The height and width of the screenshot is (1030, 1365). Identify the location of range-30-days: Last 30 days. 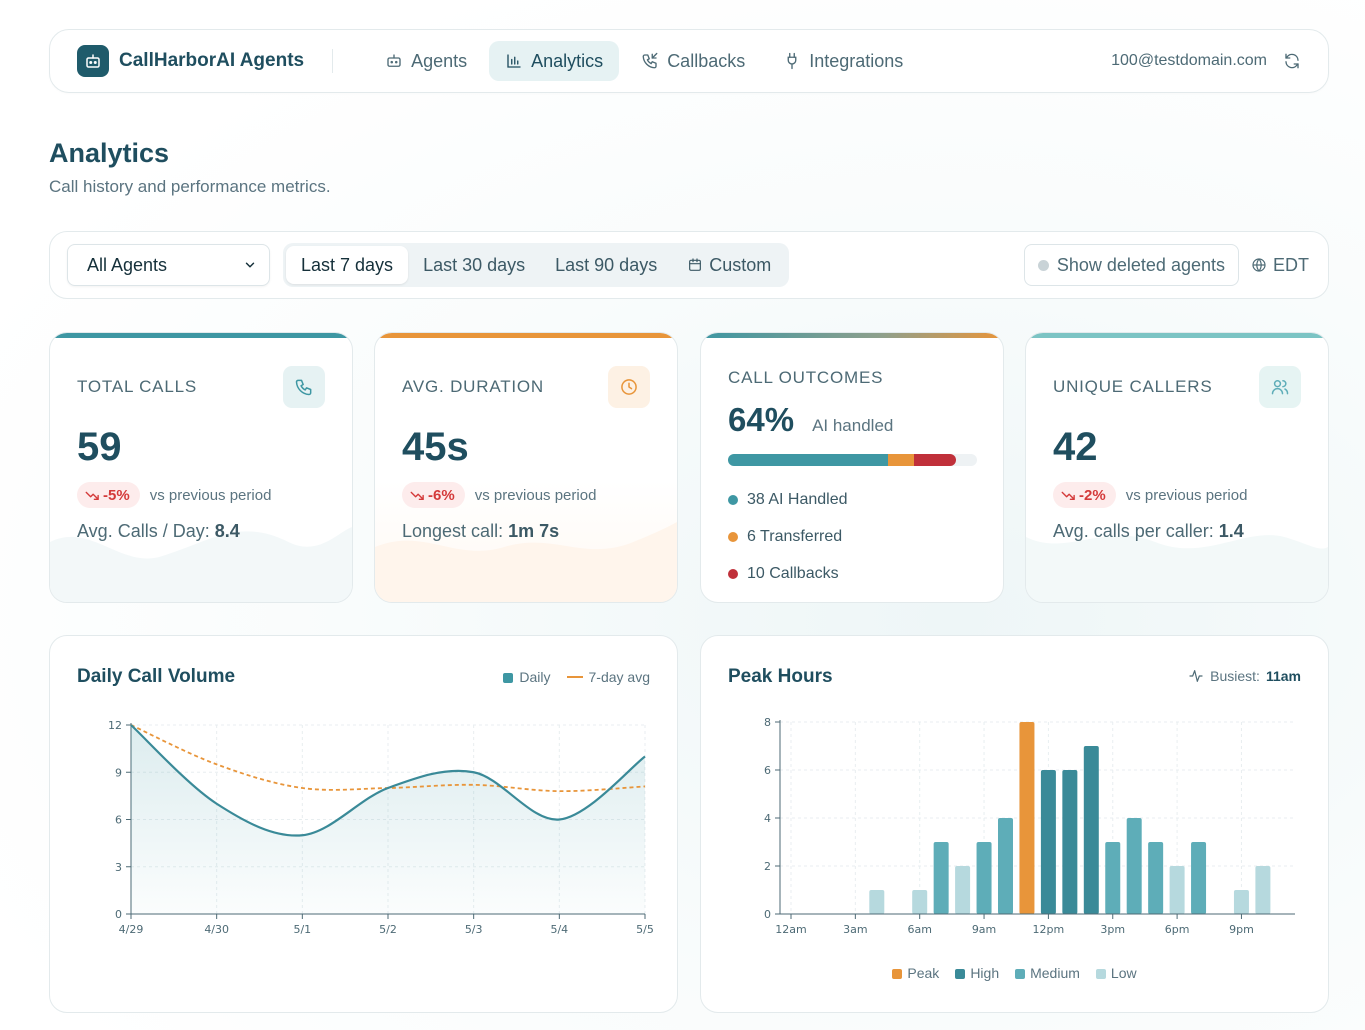
(474, 264).